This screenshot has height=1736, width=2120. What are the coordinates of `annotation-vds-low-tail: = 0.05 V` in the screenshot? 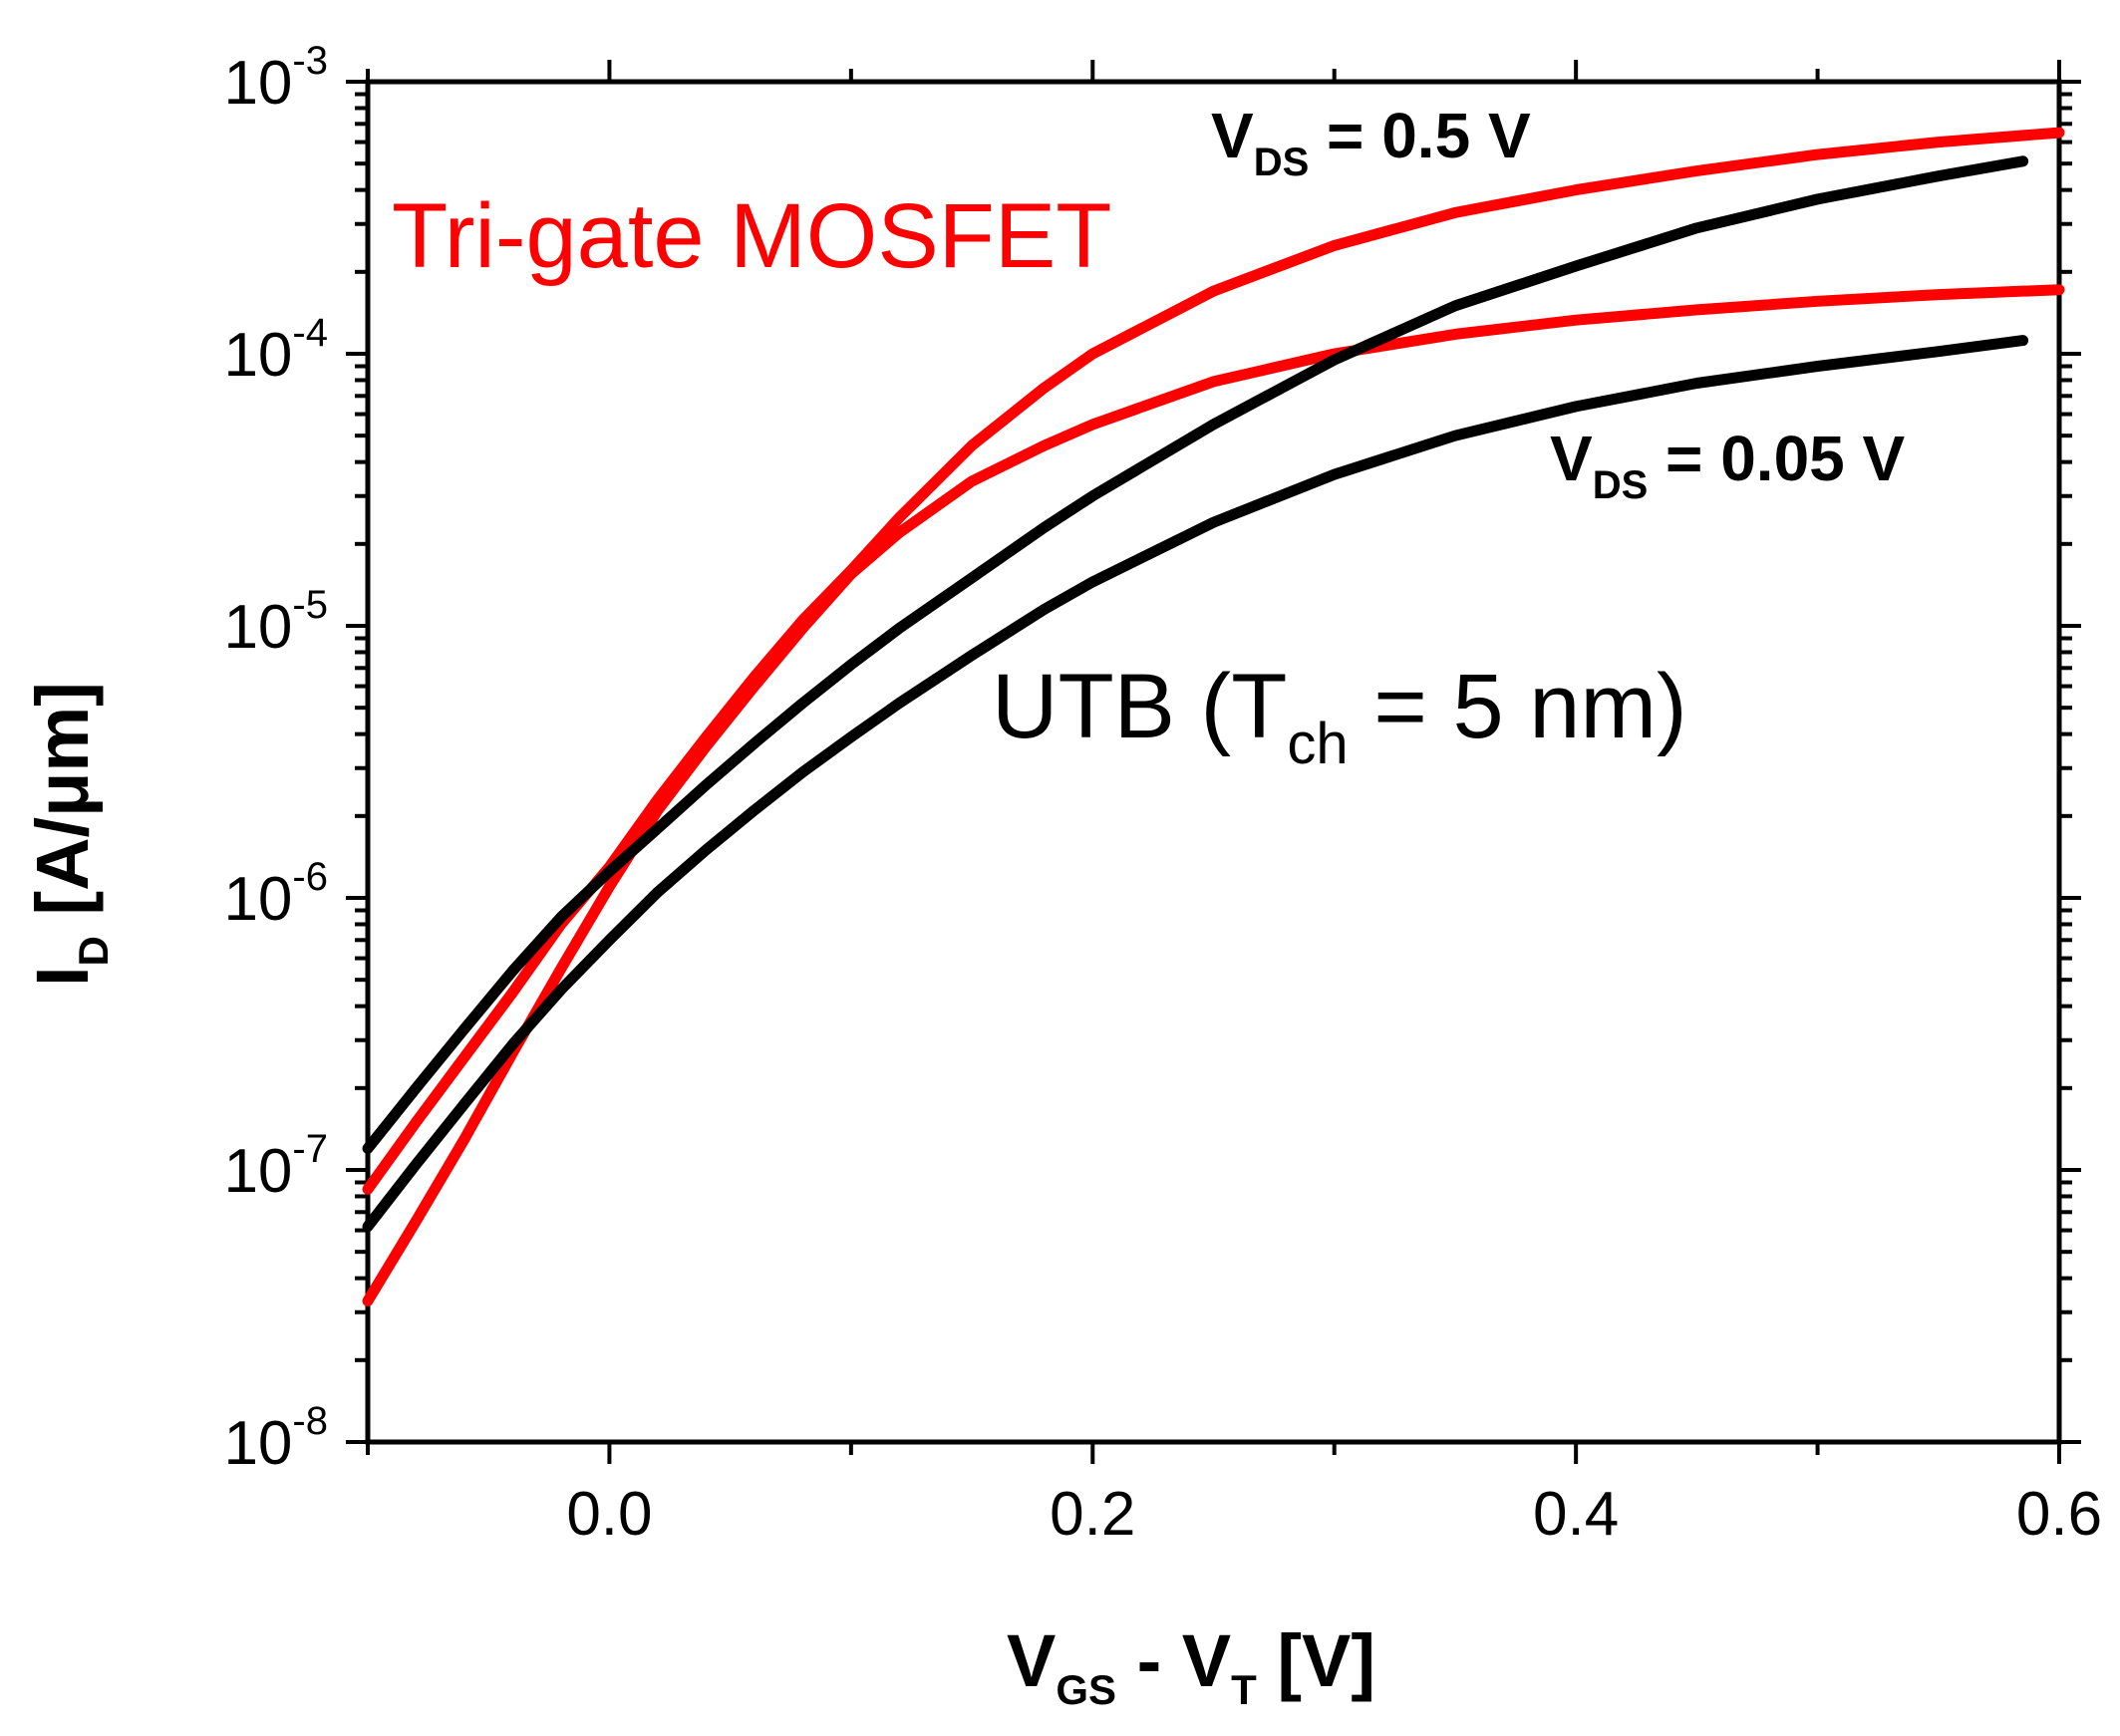 It's located at (1776, 458).